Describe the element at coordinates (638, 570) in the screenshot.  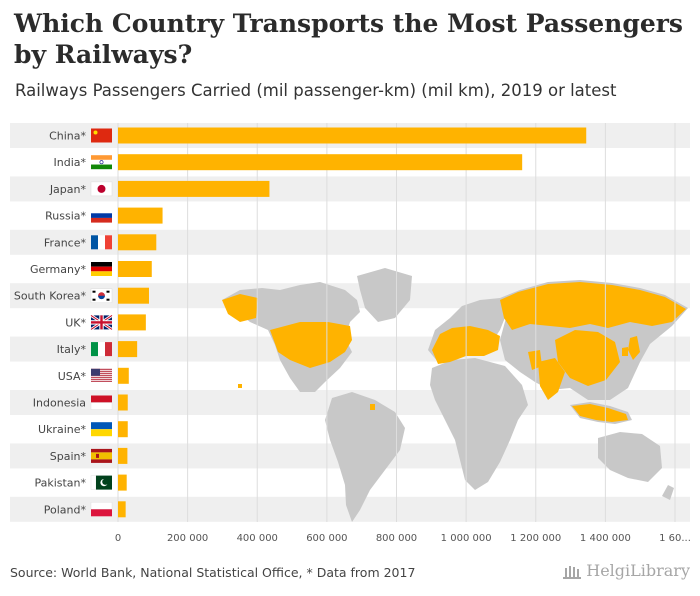
I see `logo-text: HelgiLibrary` at that location.